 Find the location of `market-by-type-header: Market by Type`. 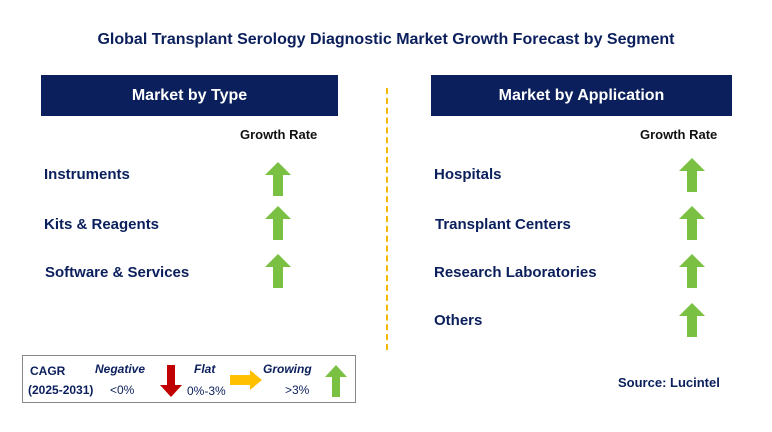

market-by-type-header: Market by Type is located at coordinates (189, 95).